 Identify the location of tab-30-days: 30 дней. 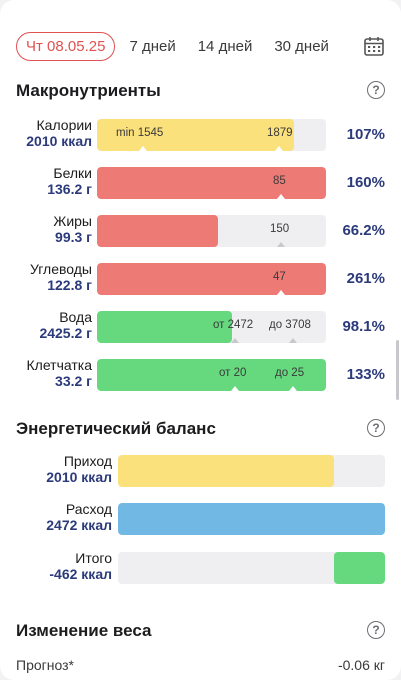
(301, 46).